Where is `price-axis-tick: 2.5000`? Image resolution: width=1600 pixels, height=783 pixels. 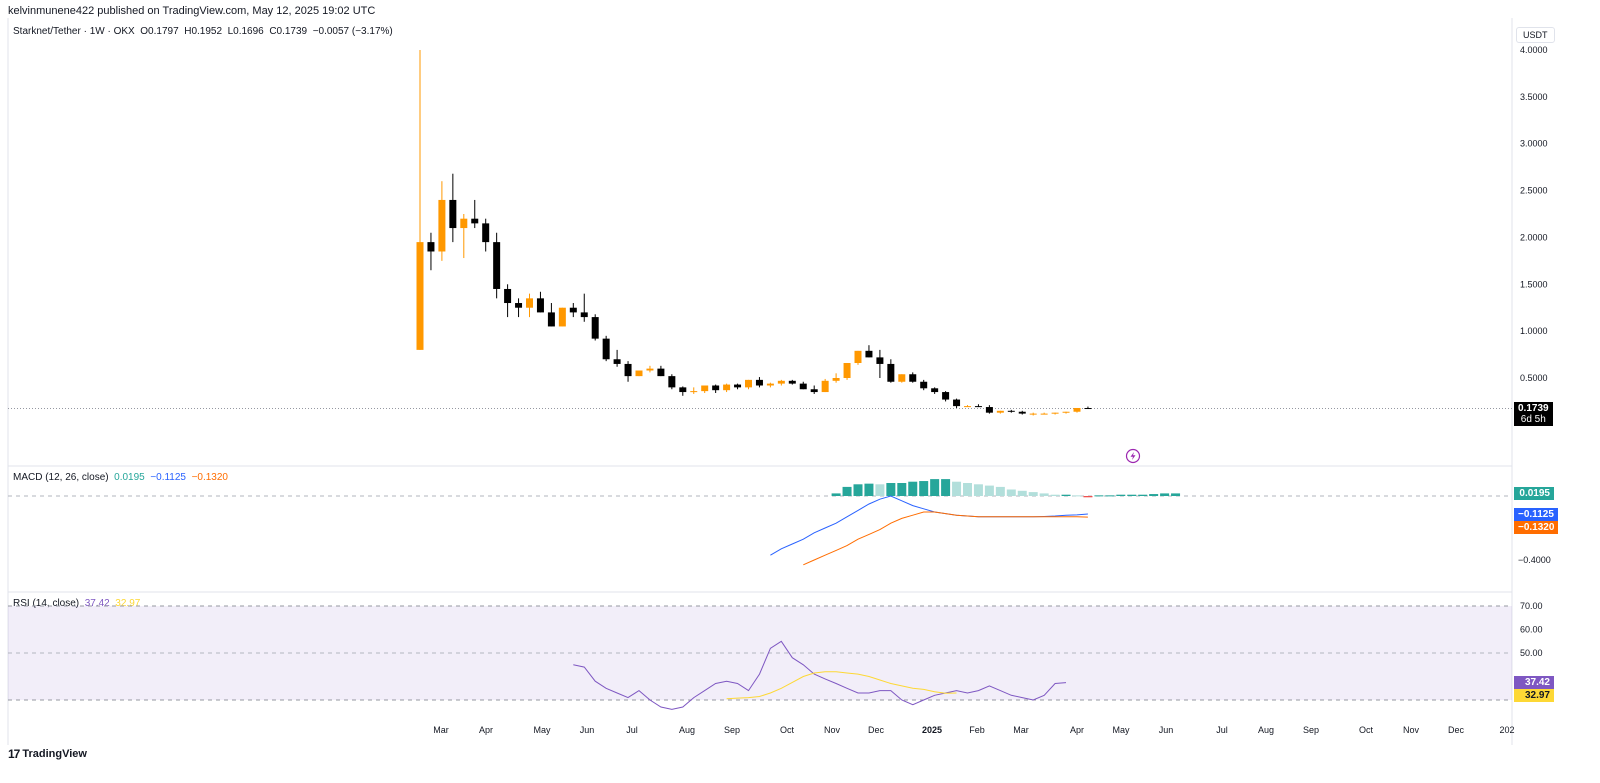
price-axis-tick: 2.5000 is located at coordinates (1534, 191).